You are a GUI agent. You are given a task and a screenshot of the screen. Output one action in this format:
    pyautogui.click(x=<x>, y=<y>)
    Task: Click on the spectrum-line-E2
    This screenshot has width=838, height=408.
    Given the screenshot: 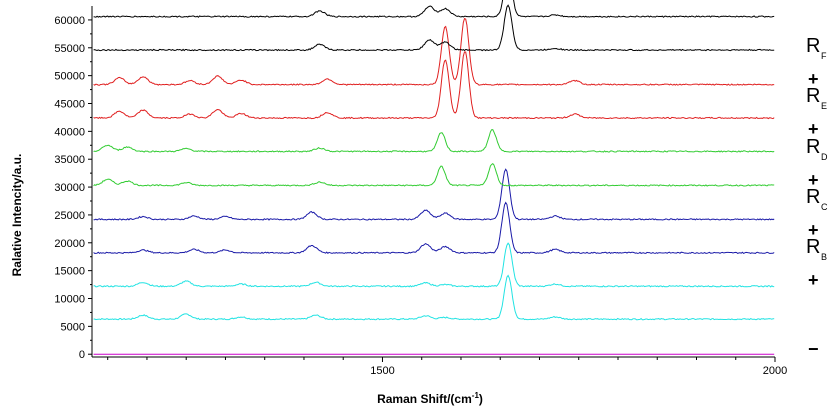 What is the action you would take?
    pyautogui.click(x=434, y=51)
    